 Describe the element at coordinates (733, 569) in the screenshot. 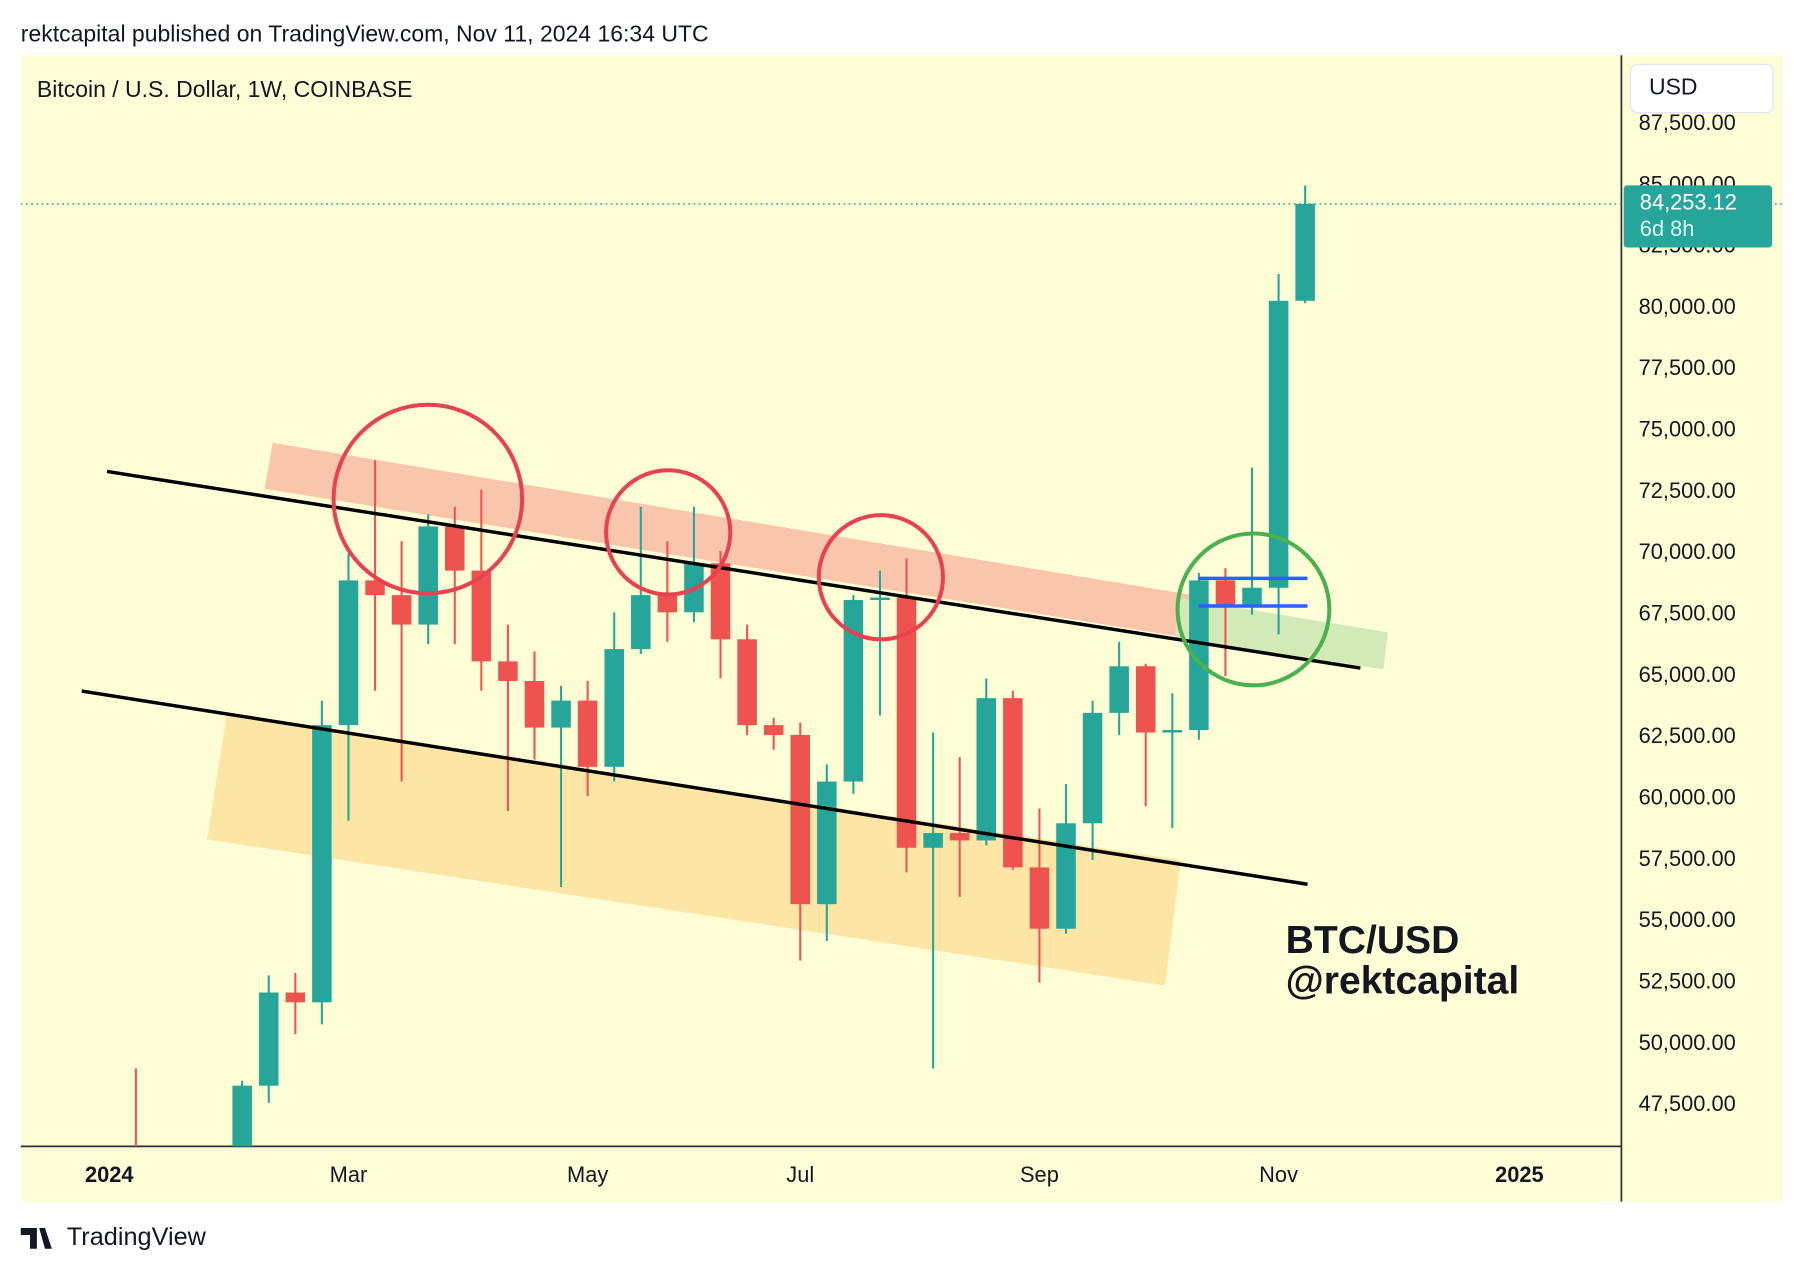

I see `channel-top` at that location.